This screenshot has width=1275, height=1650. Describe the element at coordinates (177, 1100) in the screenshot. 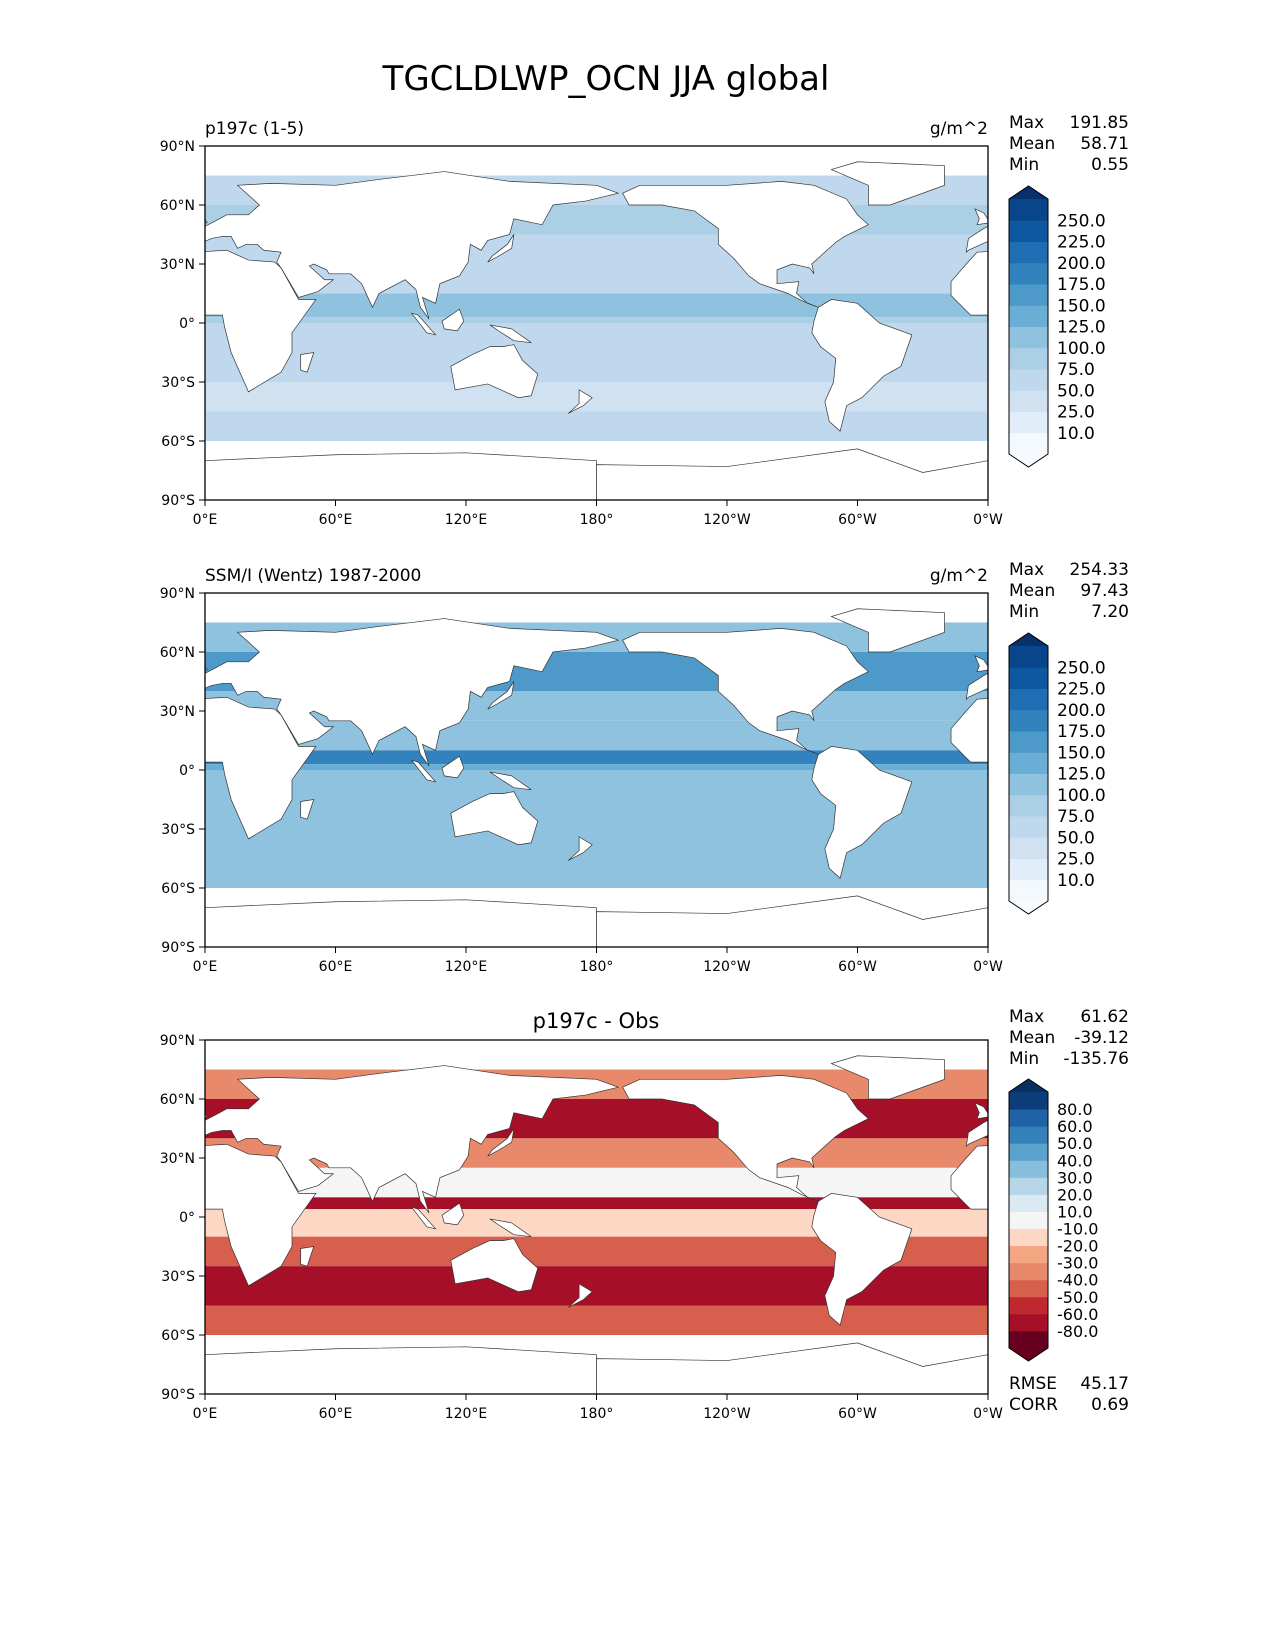

I see `y-tick-label: 60°N` at that location.